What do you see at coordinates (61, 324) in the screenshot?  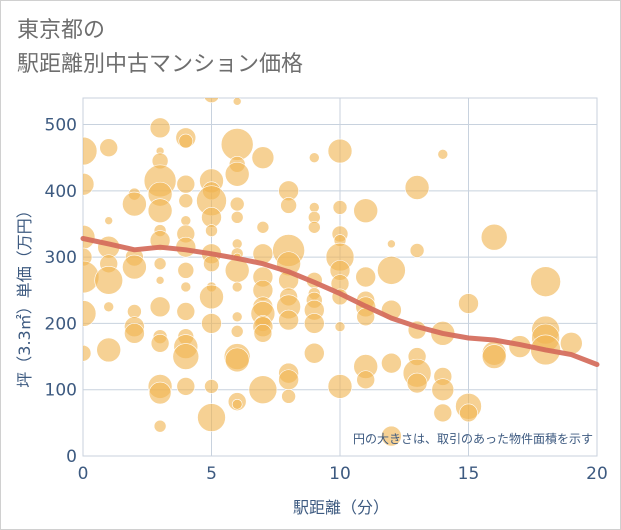 I see `y-tick-label: 200` at bounding box center [61, 324].